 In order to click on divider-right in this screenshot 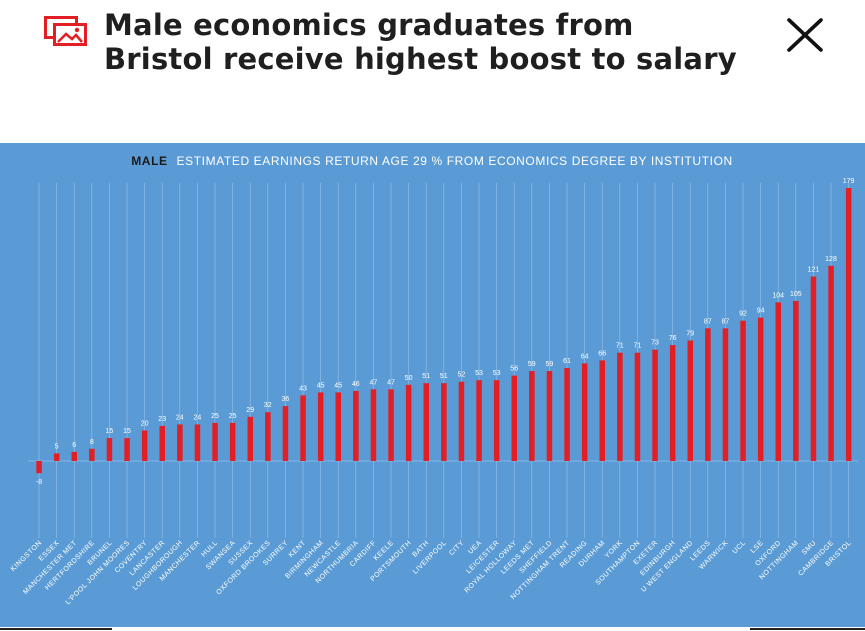, I will do `click(807, 629)`.